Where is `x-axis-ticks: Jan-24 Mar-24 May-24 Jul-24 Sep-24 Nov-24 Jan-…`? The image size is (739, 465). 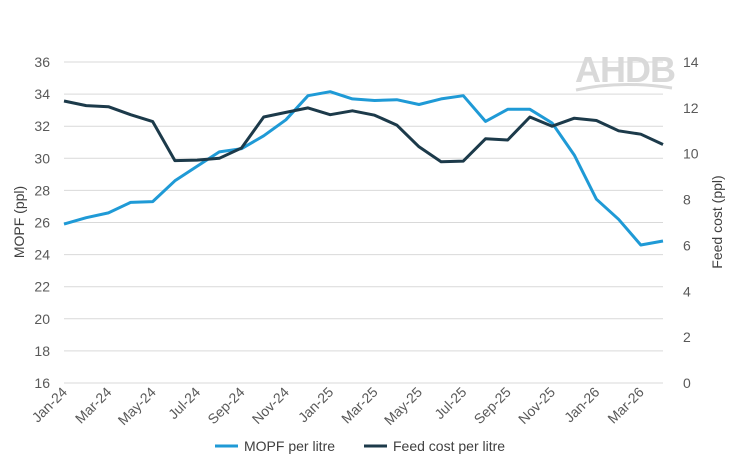 x-axis-ticks: Jan-24 Mar-24 May-24 Jul-24 Sep-24 Nov-24 Jan-… is located at coordinates (338, 406).